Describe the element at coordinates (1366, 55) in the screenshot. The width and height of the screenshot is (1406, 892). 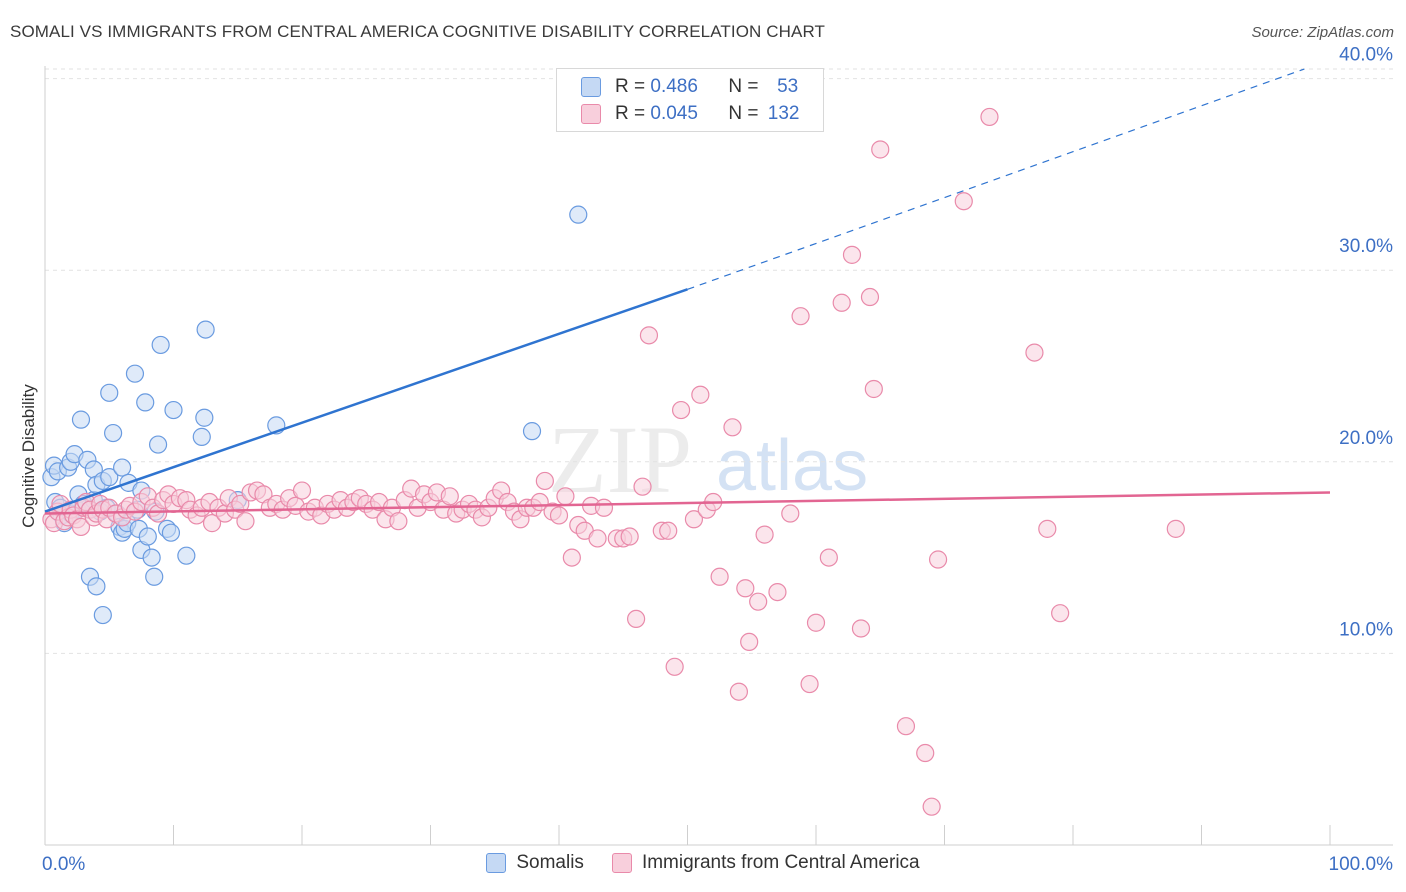
I see `y-tick-label: 40.0%` at that location.